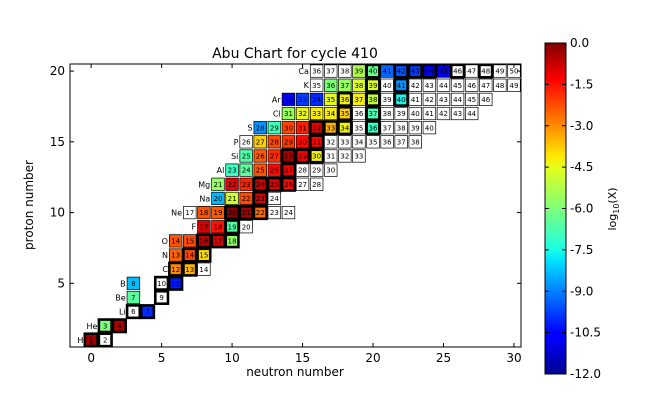 The height and width of the screenshot is (416, 664). I want to click on colorbar-label-base: log, so click(612, 222).